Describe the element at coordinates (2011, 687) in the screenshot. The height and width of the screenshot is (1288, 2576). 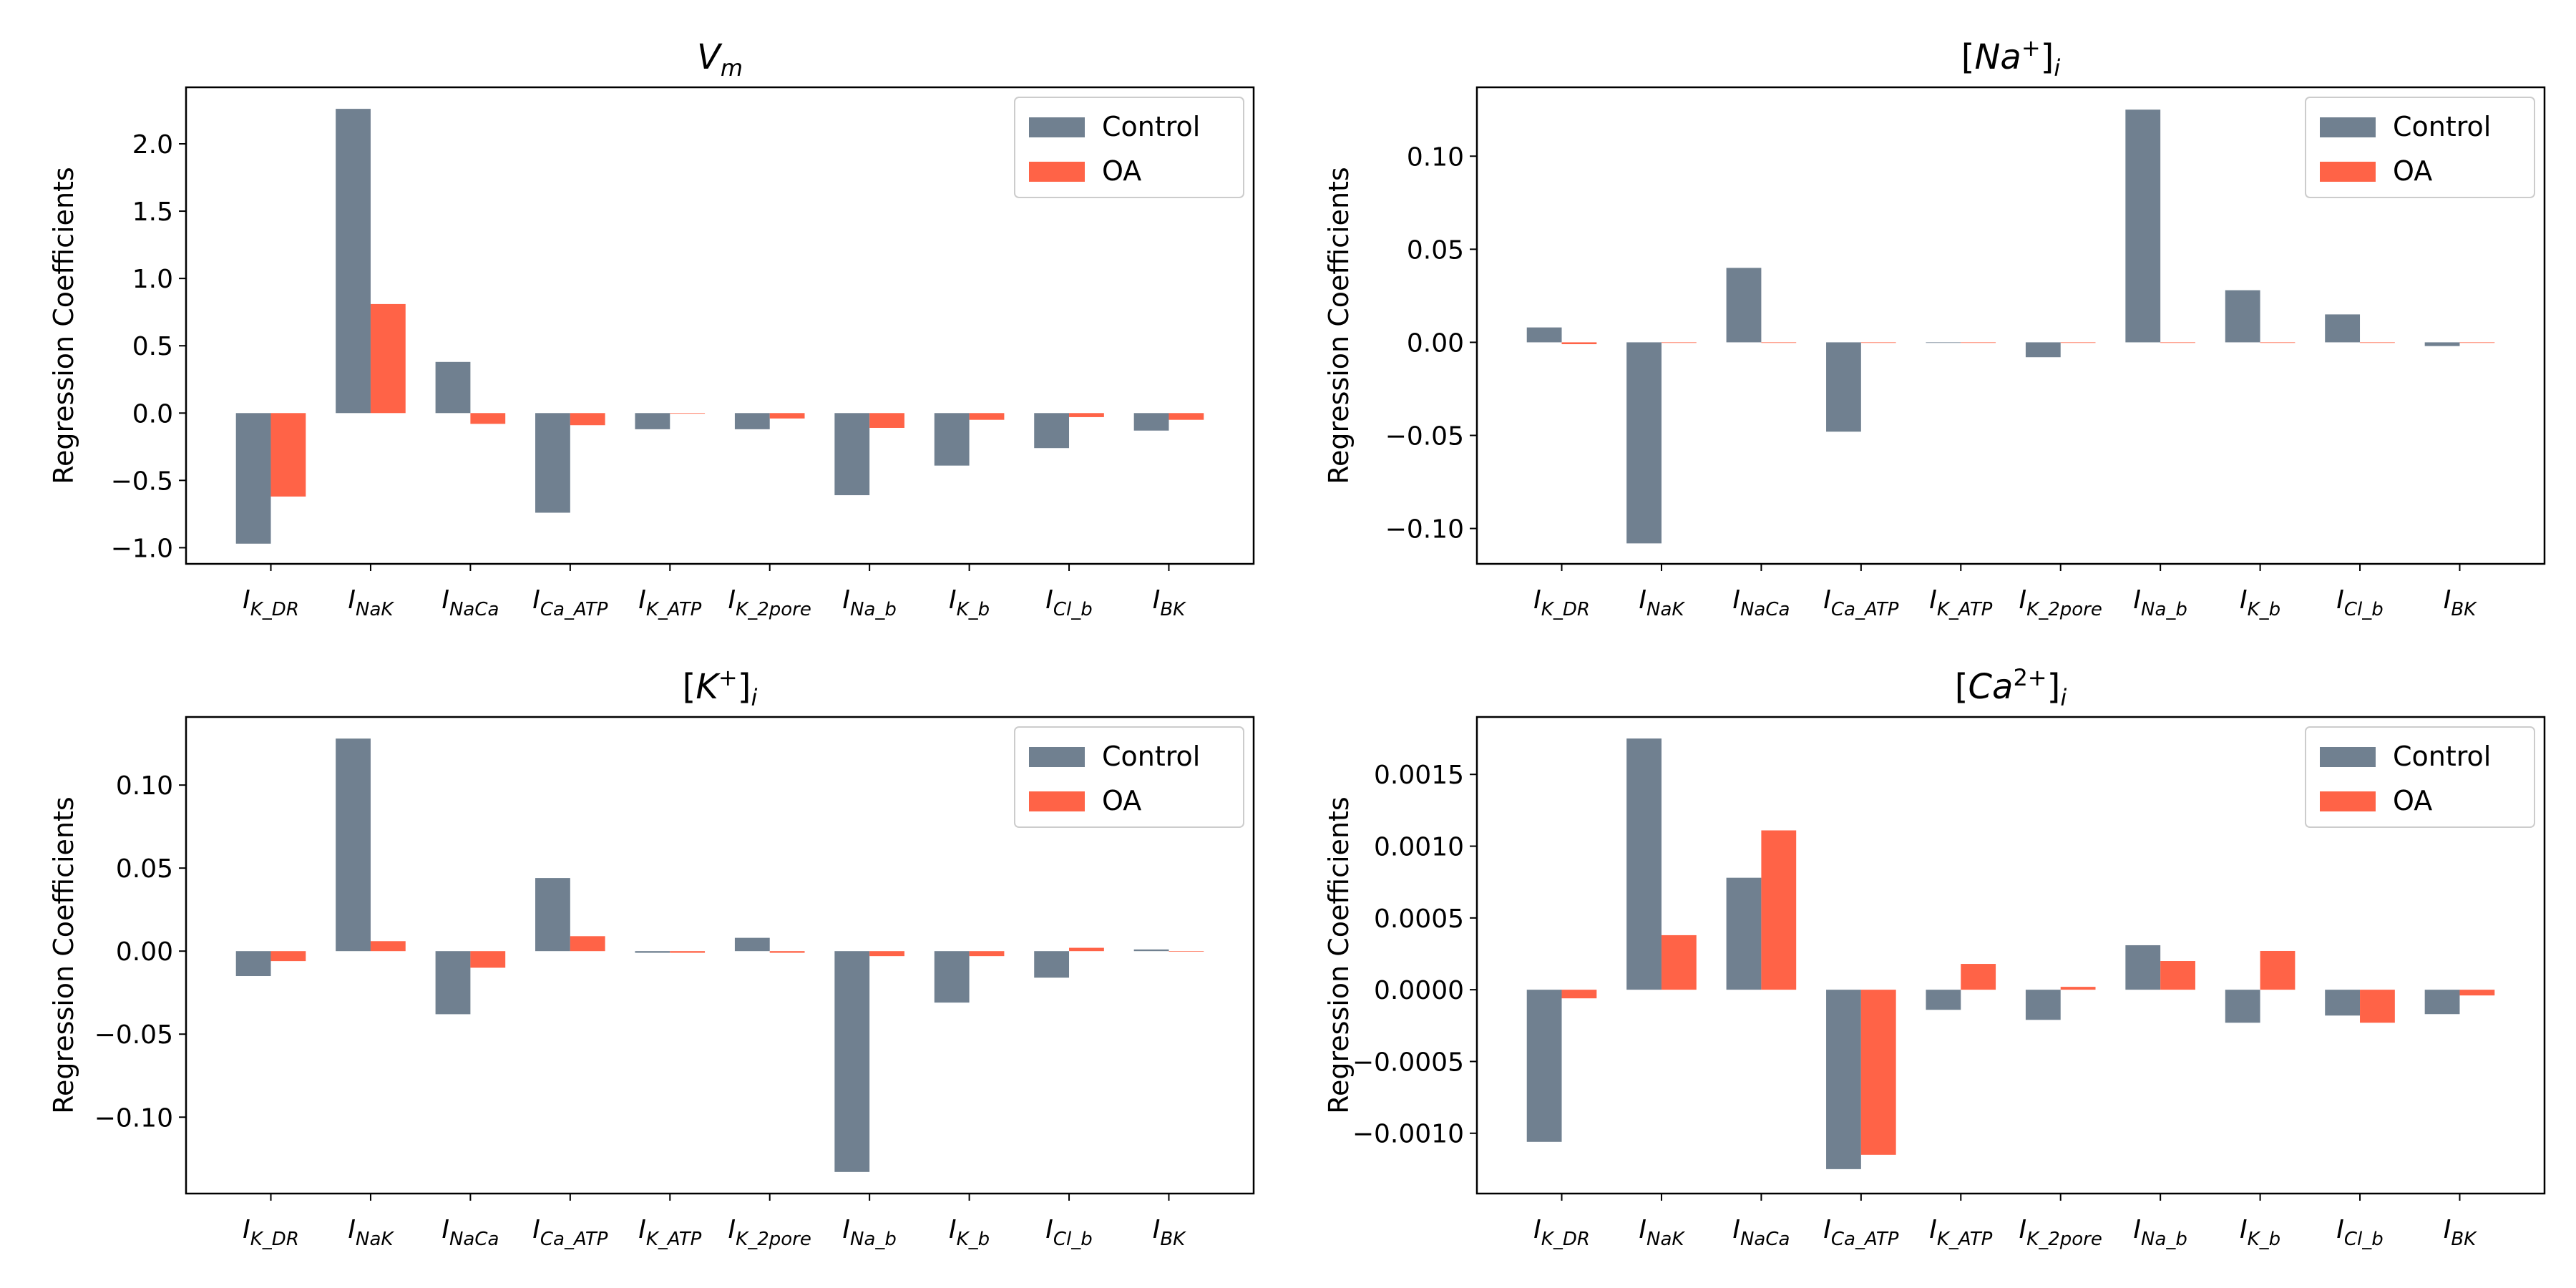
I see `chart-title: [Ca2+]i` at that location.